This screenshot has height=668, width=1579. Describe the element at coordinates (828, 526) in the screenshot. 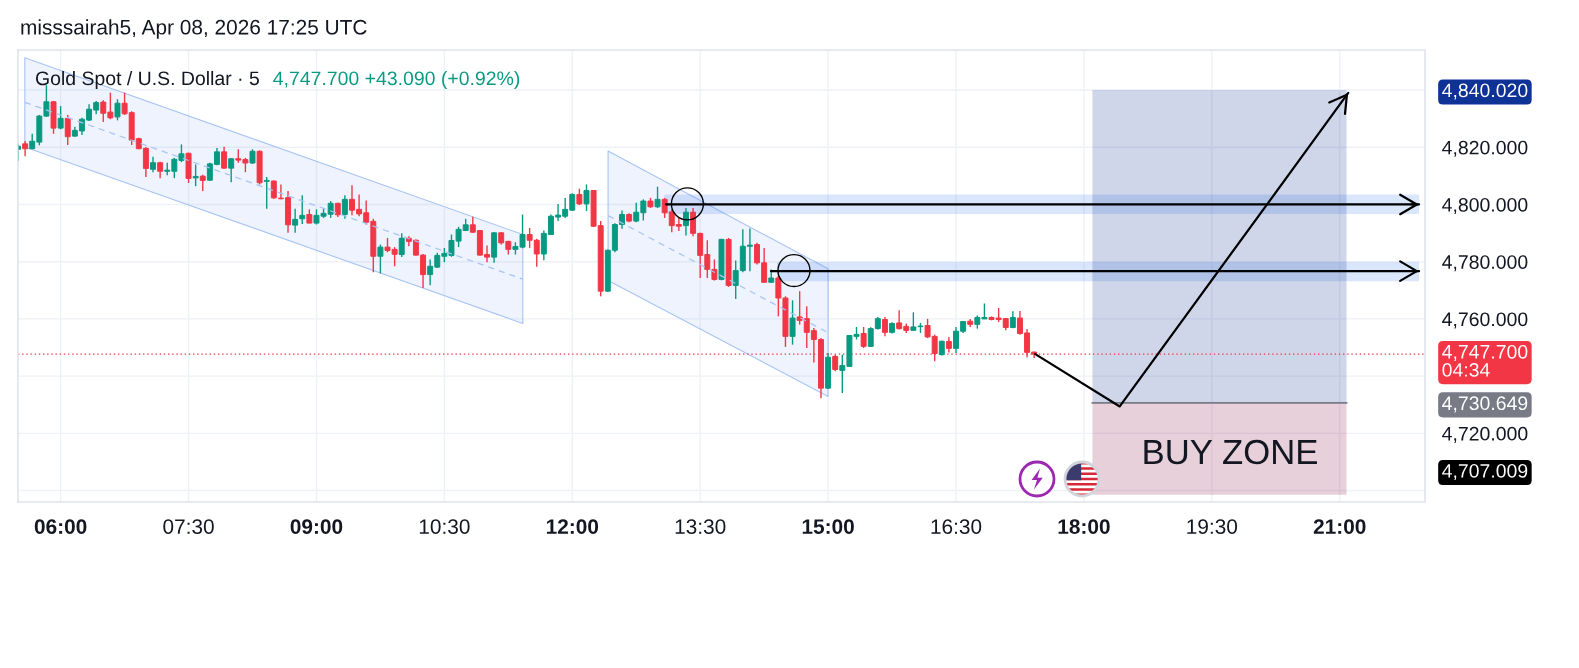

I see `x-tick-label: 15:00` at that location.